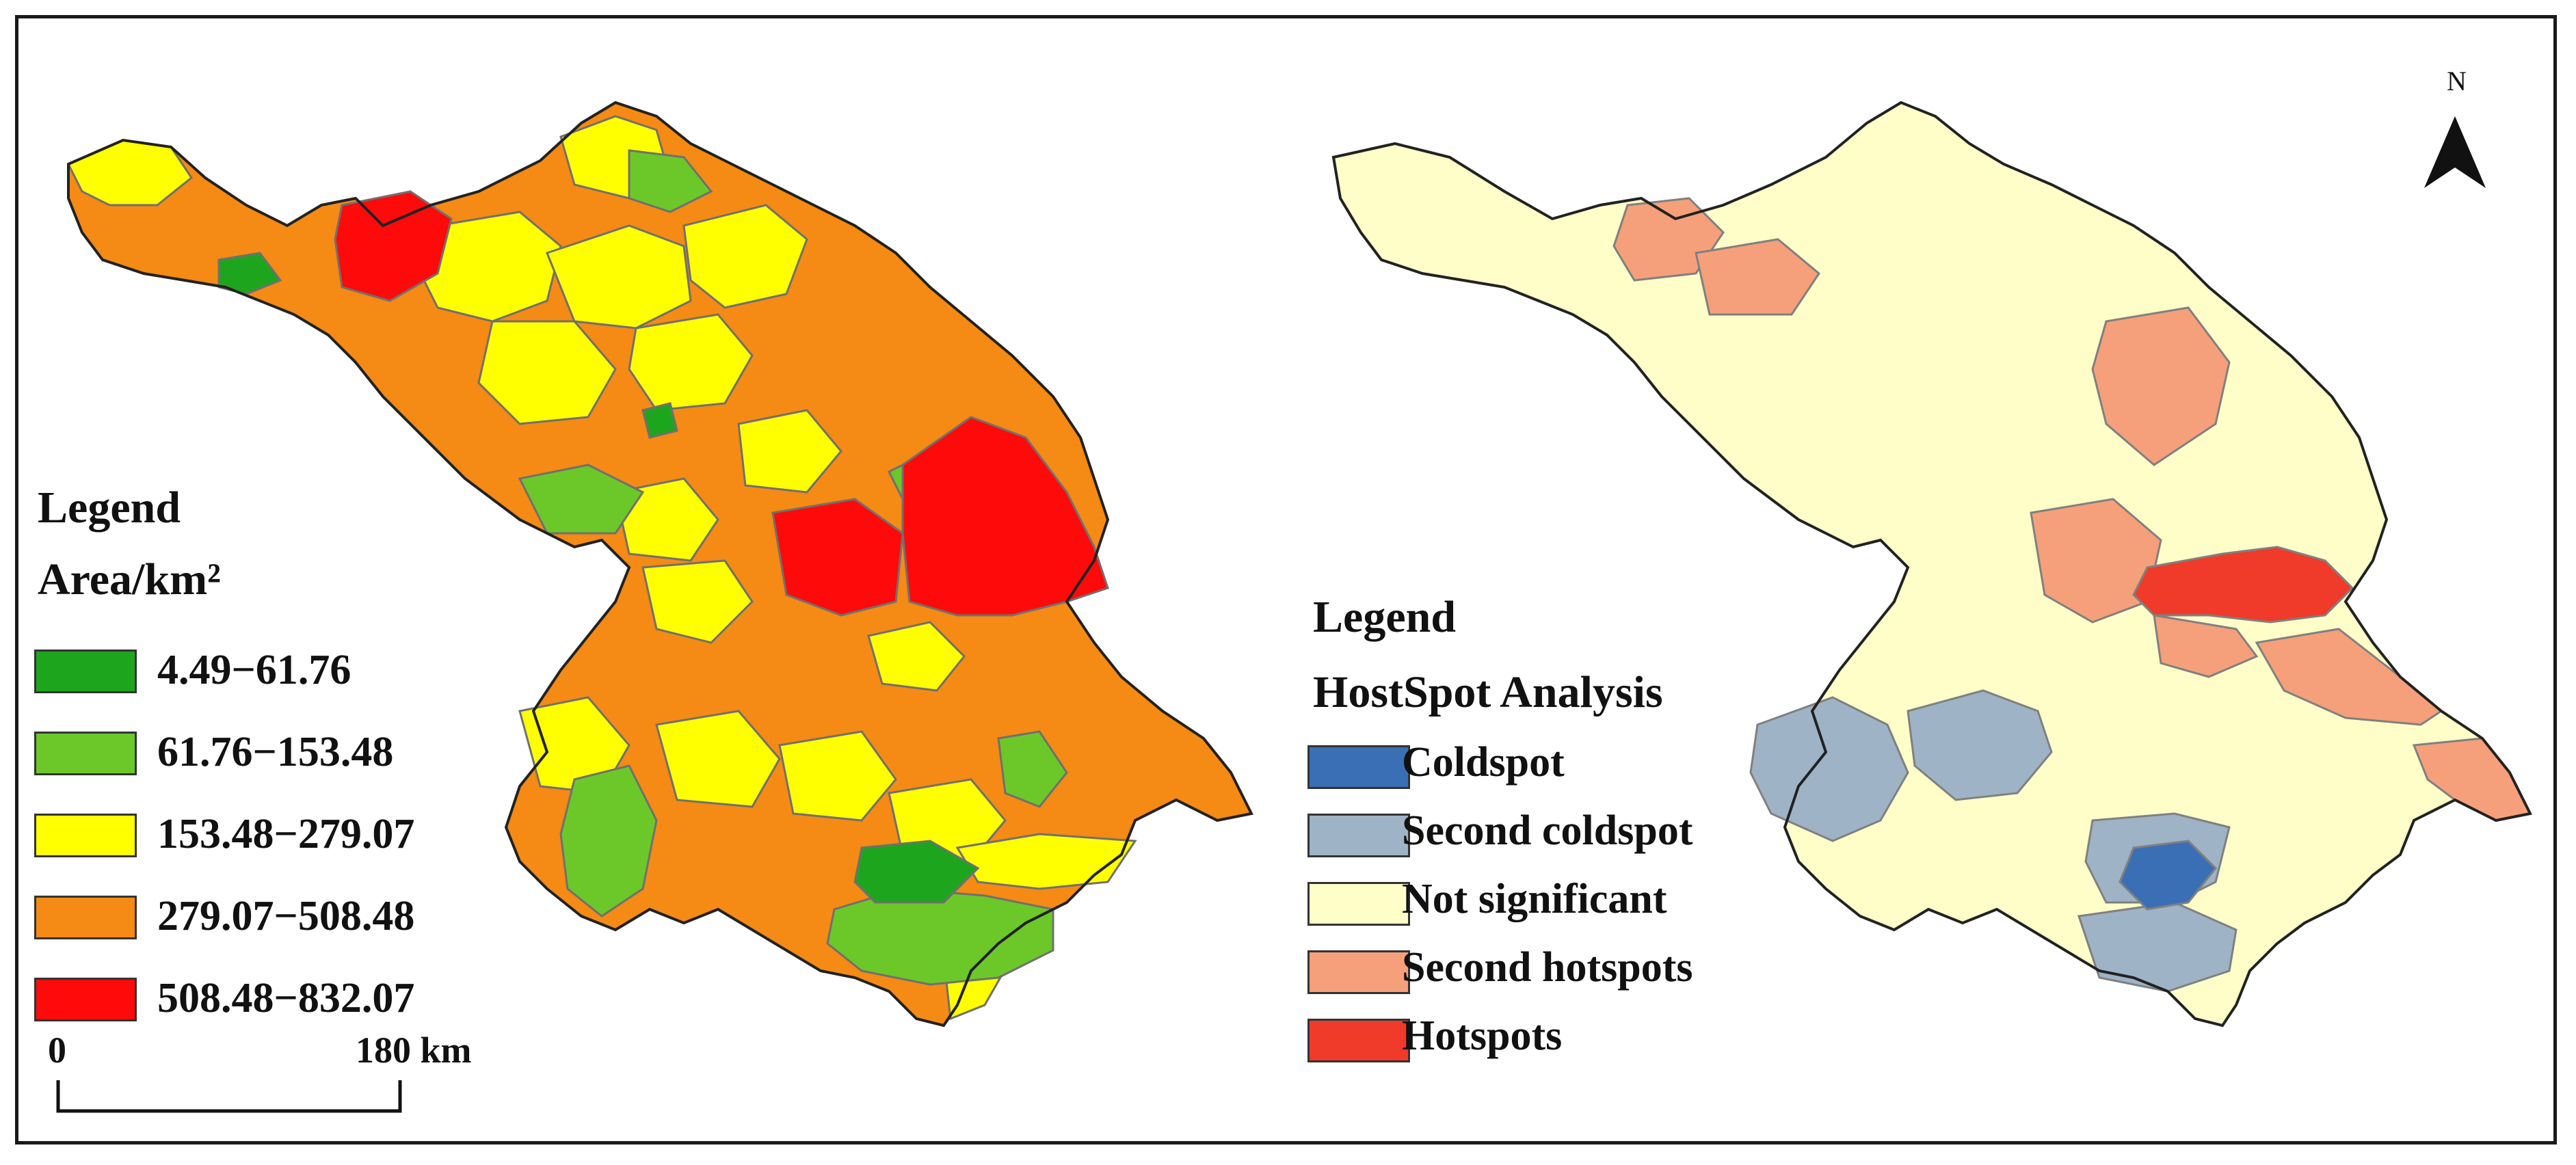 Image resolution: width=2576 pixels, height=1165 pixels. I want to click on left-legend-title: Legend, so click(109, 508).